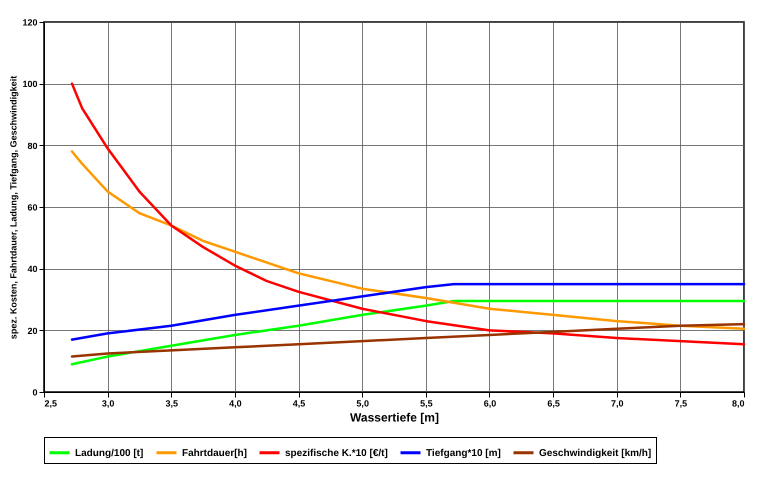 Image resolution: width=779 pixels, height=492 pixels. What do you see at coordinates (30, 84) in the screenshot?
I see `y-tick-label: 100` at bounding box center [30, 84].